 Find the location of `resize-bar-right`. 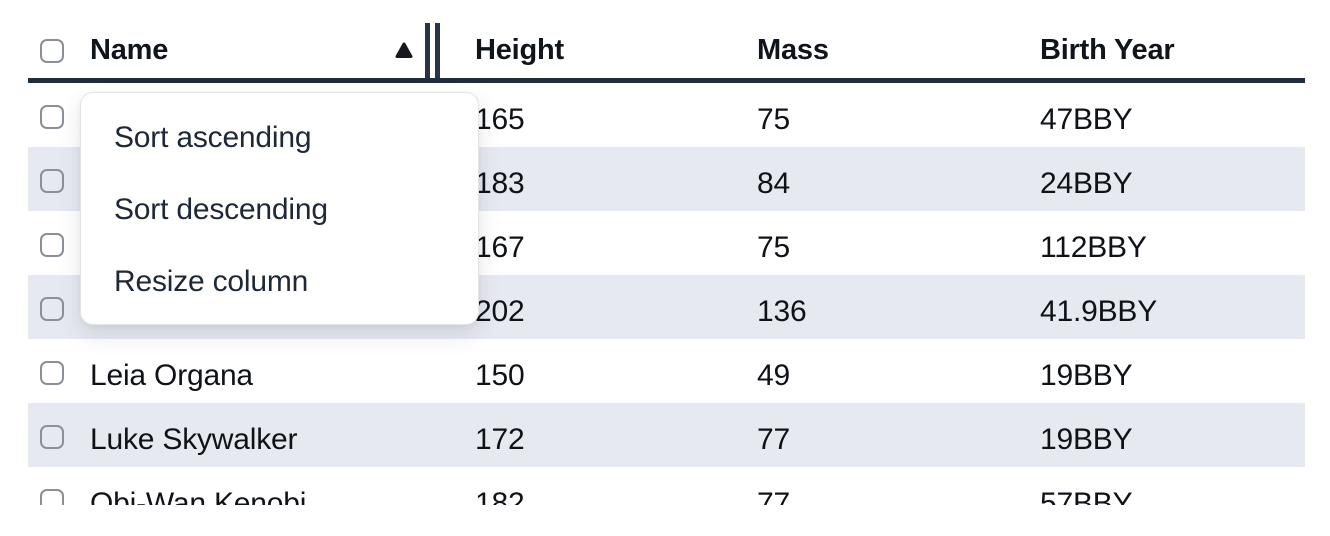

resize-bar-right is located at coordinates (437, 50).